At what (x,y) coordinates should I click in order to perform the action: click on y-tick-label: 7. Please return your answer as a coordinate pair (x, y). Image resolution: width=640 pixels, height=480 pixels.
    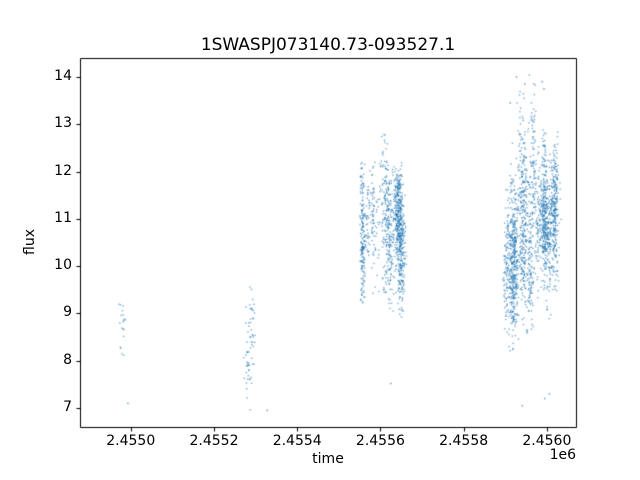
    Looking at the image, I should click on (67, 407).